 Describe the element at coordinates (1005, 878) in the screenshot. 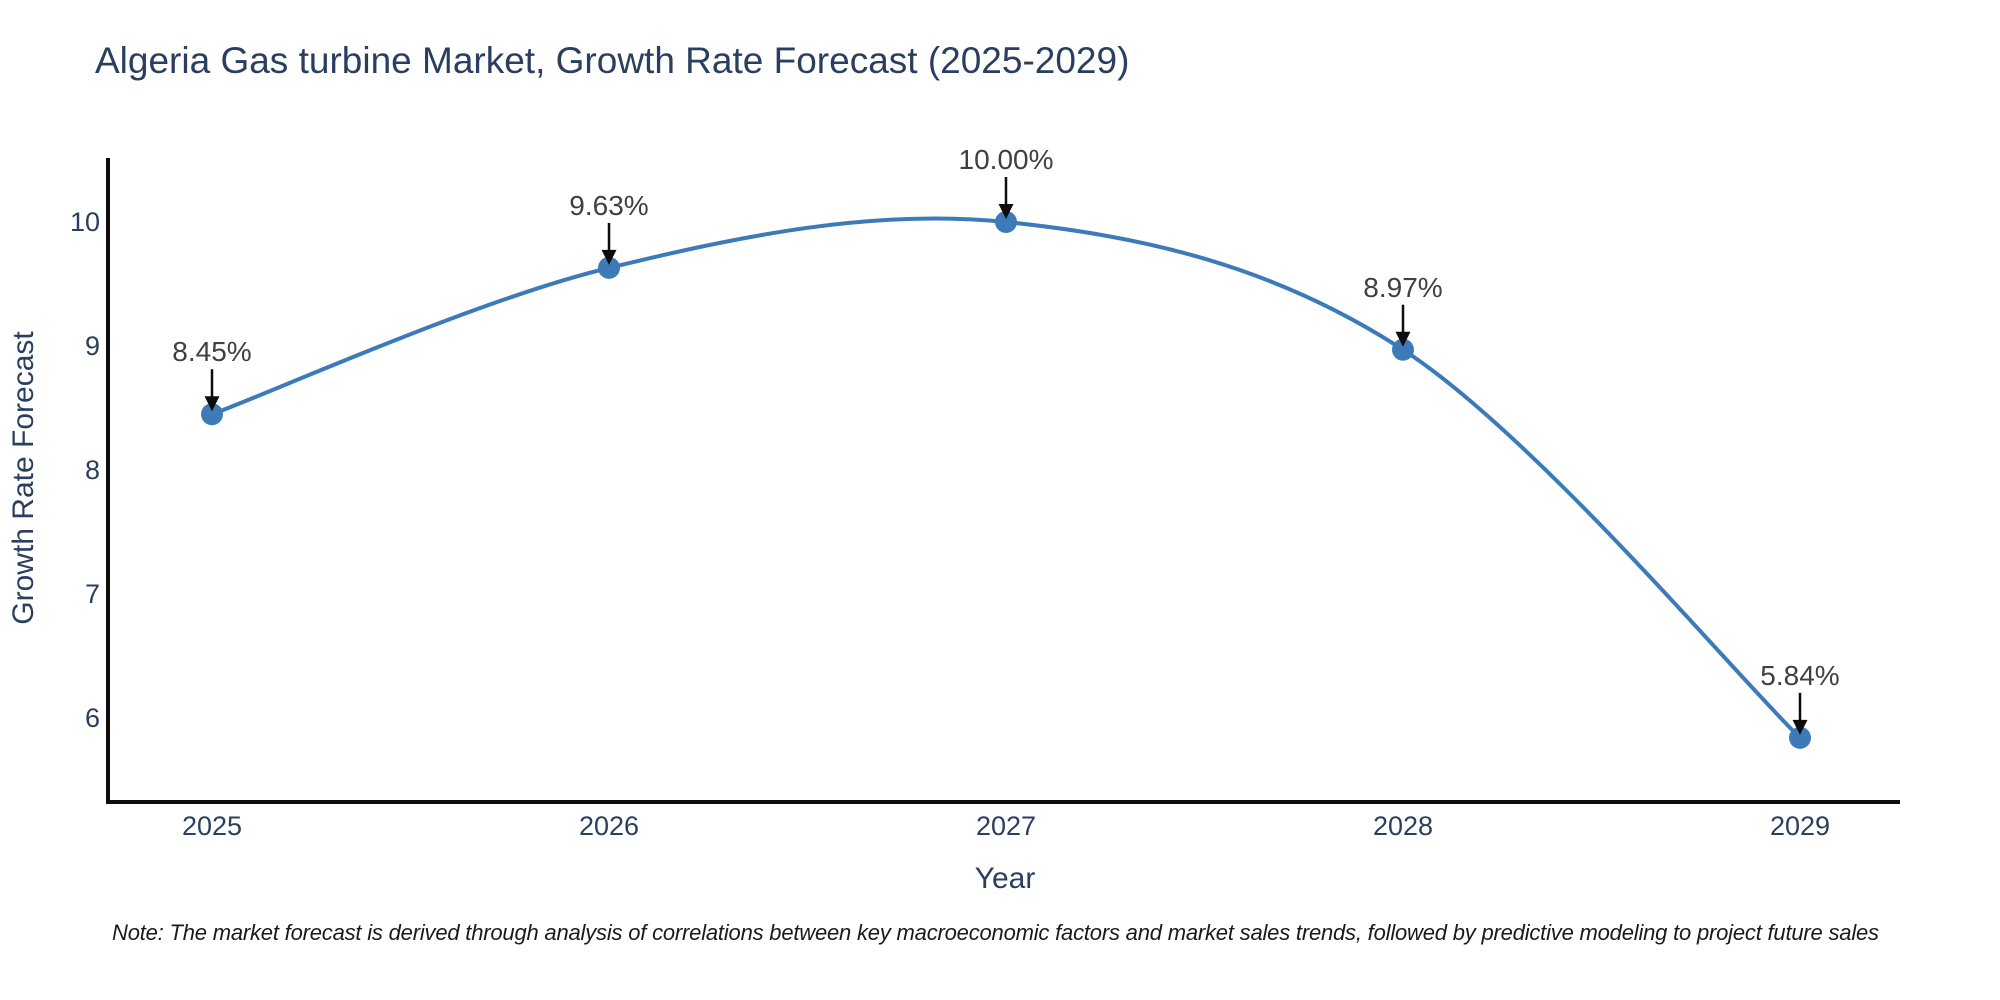

I see `x-axis-title: Year` at that location.